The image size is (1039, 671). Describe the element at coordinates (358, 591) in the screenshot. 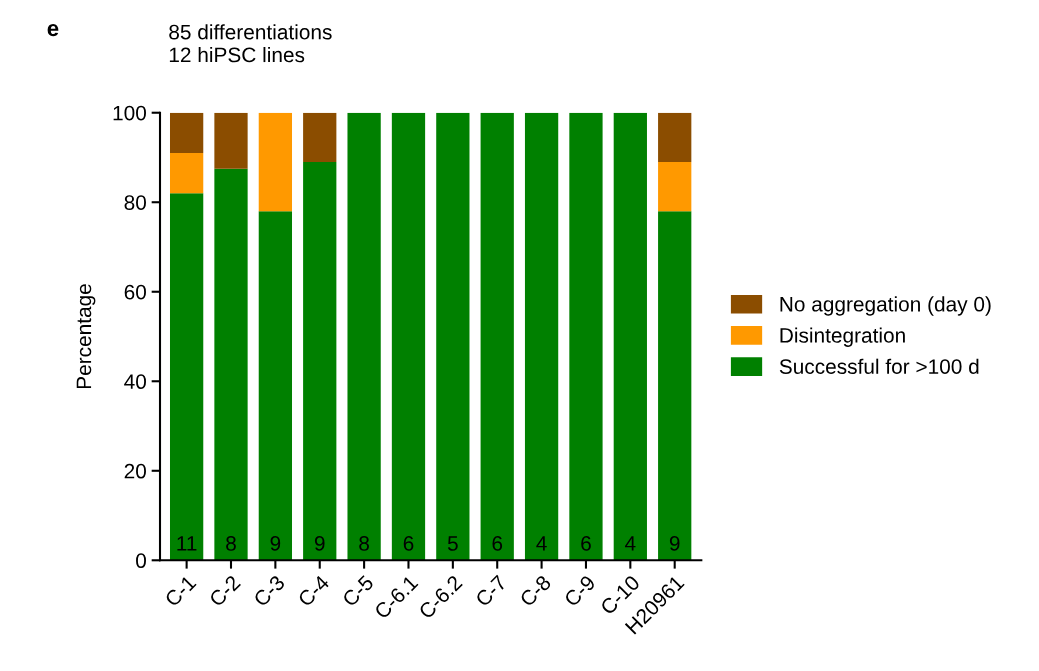

I see `x-tick-label: C-5` at that location.